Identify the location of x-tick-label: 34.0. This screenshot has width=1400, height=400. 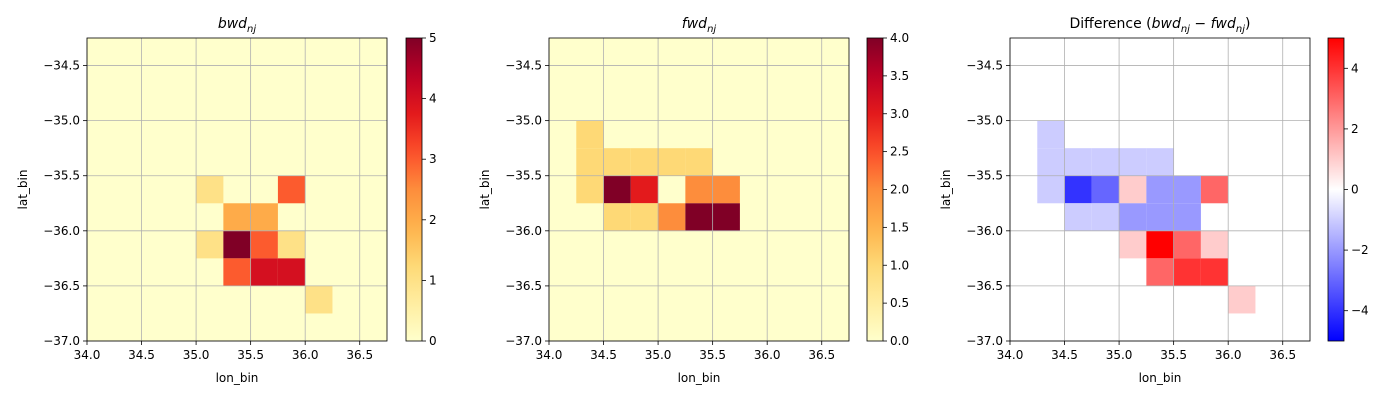
(1010, 355).